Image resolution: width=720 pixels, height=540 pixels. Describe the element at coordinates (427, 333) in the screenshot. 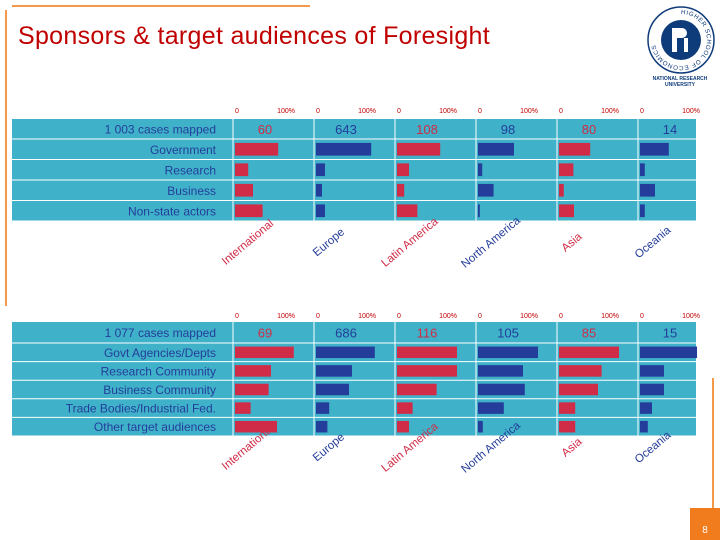

I see `p2-region-count: 116` at that location.